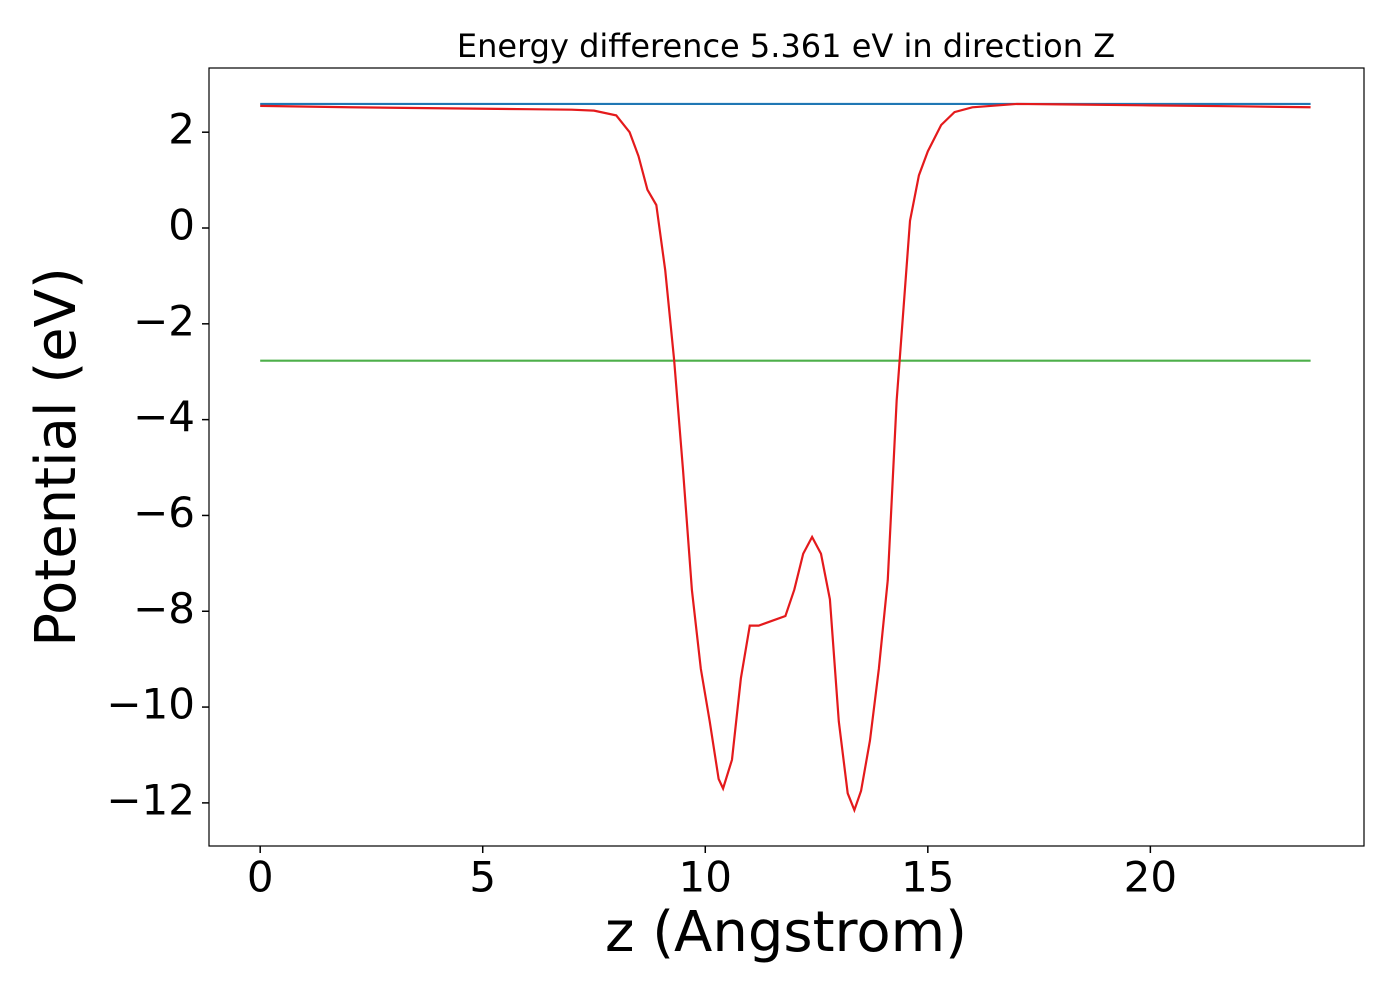 The height and width of the screenshot is (1000, 1400). Describe the element at coordinates (164, 608) in the screenshot. I see `y-tick-label: −8` at that location.